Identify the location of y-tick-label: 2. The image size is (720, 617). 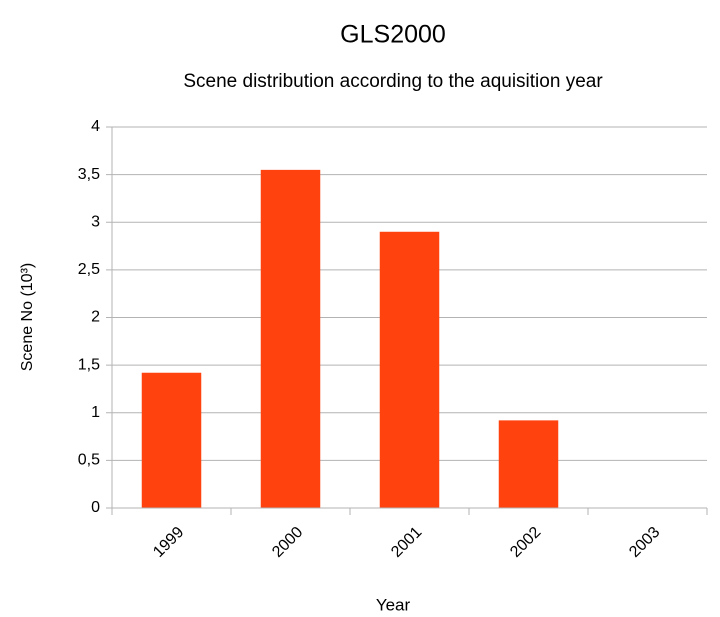
(95, 317).